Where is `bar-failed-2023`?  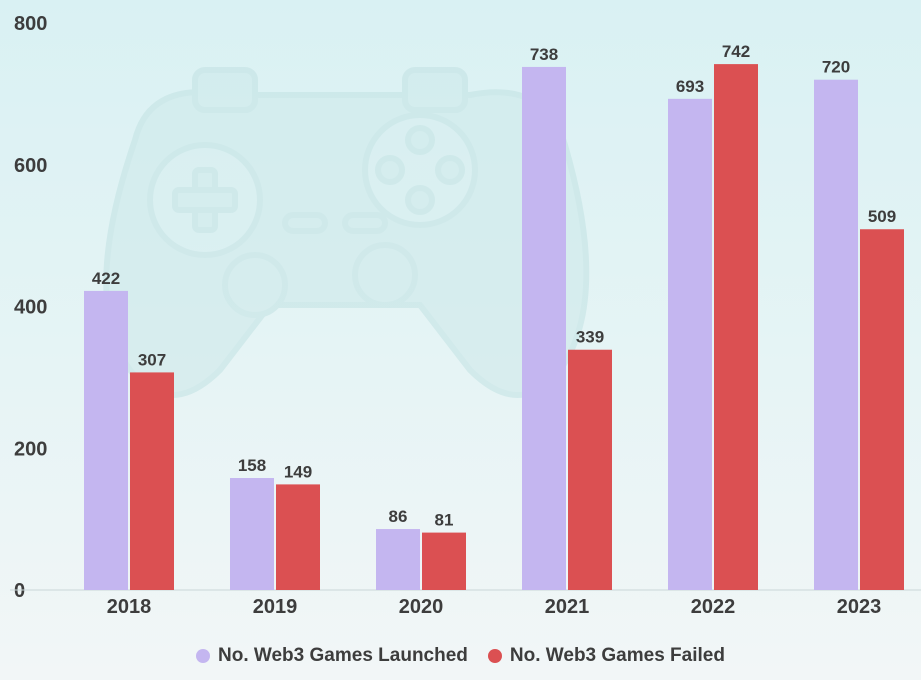 bar-failed-2023 is located at coordinates (882, 409).